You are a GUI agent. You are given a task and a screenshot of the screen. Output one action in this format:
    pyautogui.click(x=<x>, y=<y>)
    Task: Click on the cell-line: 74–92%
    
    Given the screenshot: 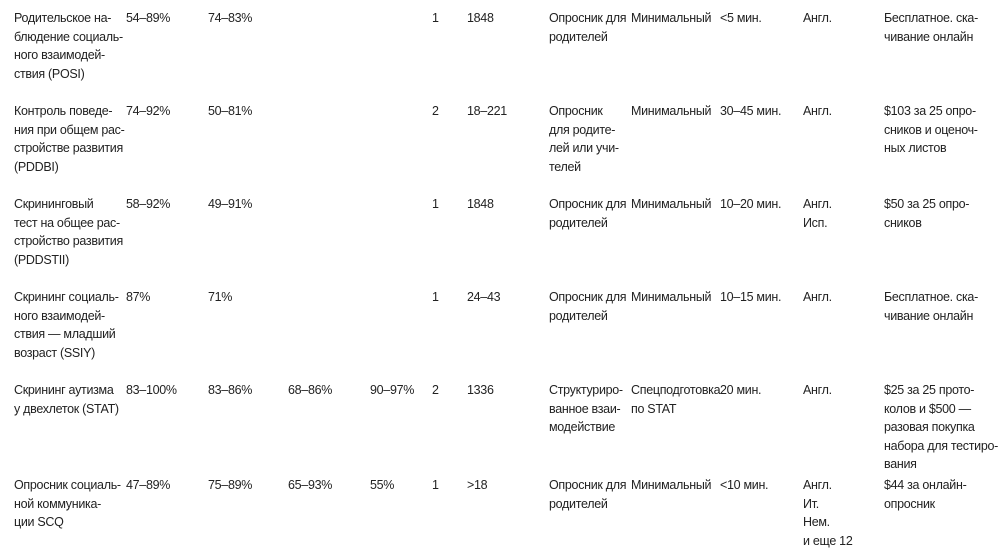 What is the action you would take?
    pyautogui.click(x=148, y=111)
    